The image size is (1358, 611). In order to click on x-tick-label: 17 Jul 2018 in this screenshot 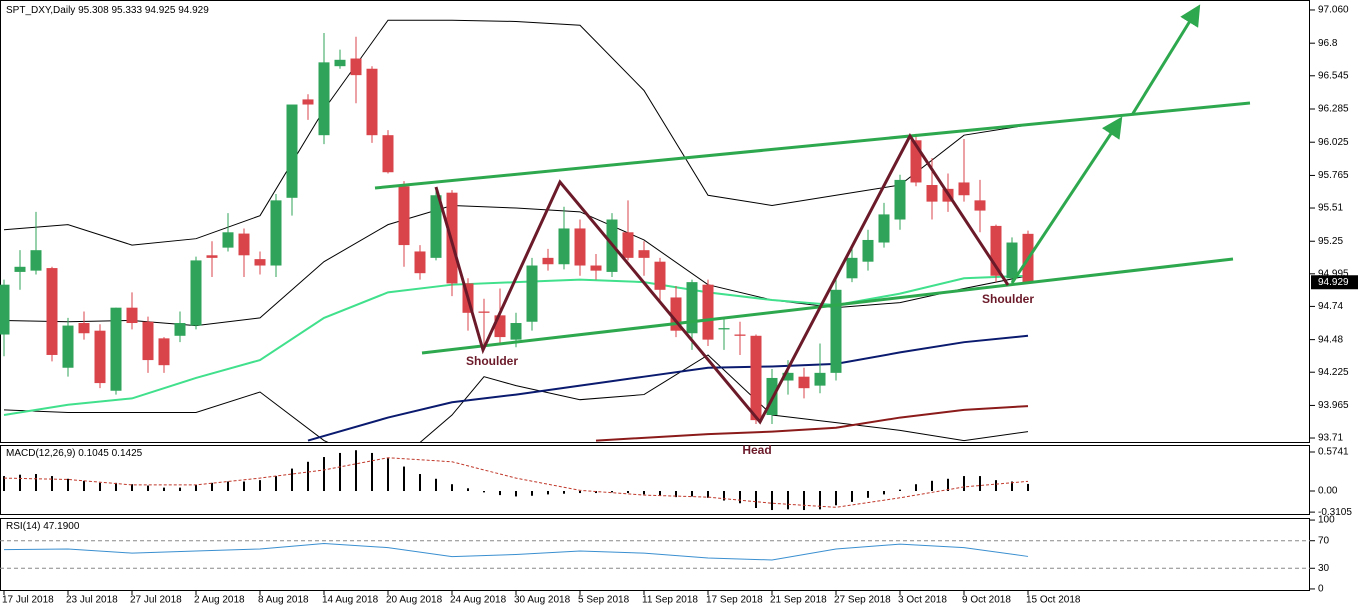, I will do `click(28, 600)`.